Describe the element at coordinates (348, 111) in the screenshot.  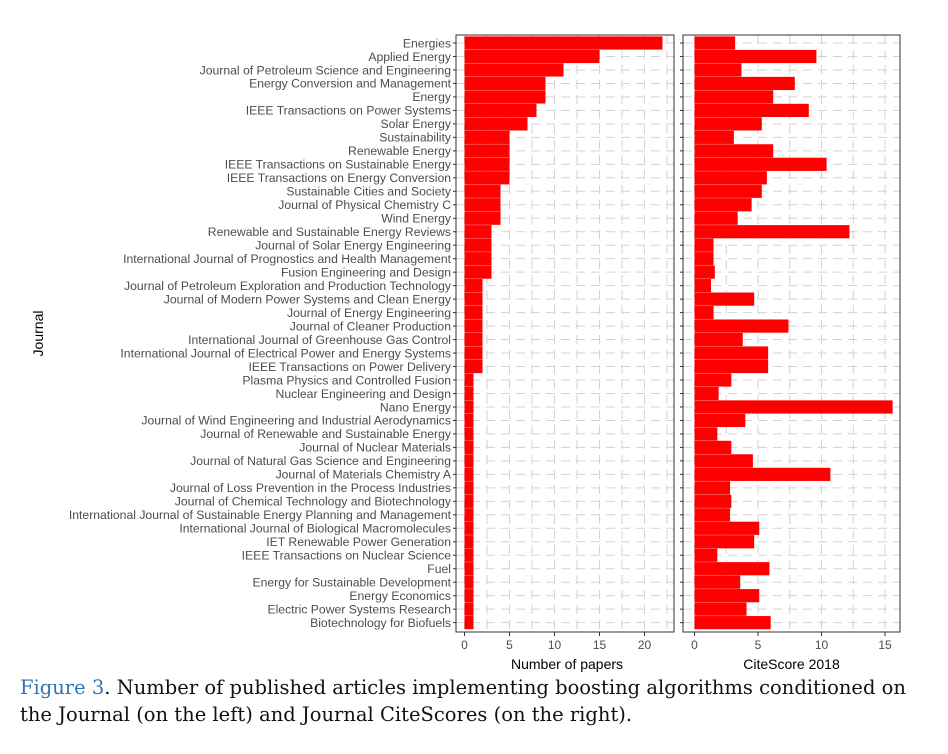
I see `journal-label: IEEE Transactions on Power Systems` at that location.